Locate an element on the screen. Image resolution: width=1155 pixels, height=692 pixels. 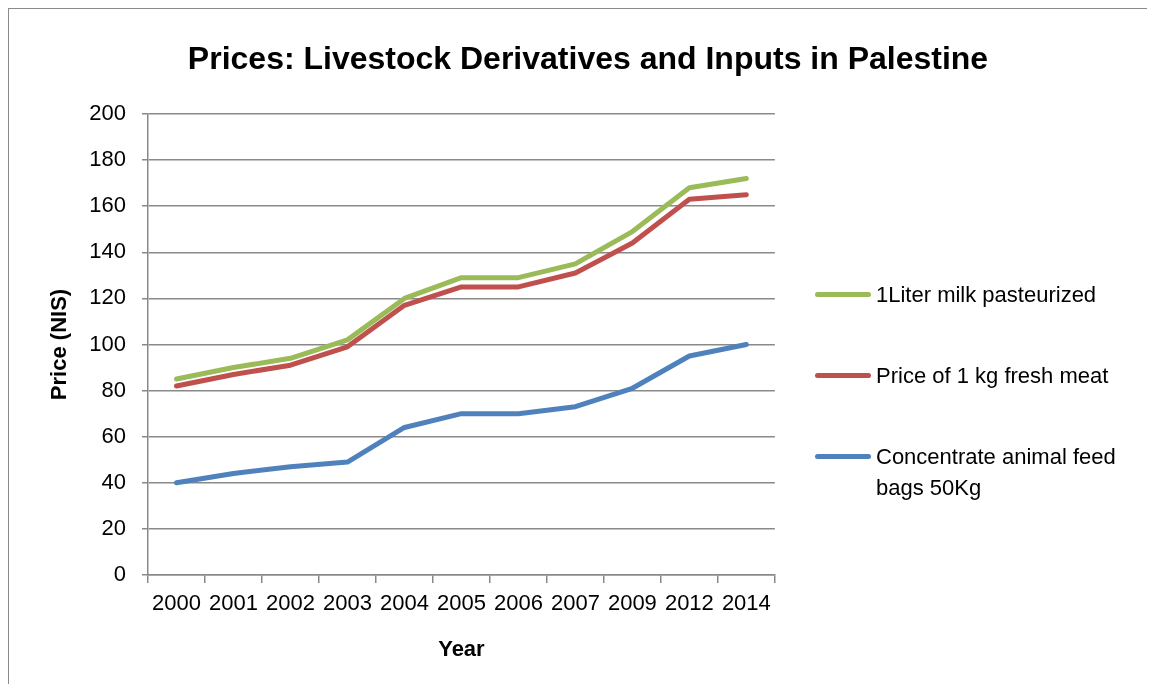
y-tick-label: 0 is located at coordinates (119, 574).